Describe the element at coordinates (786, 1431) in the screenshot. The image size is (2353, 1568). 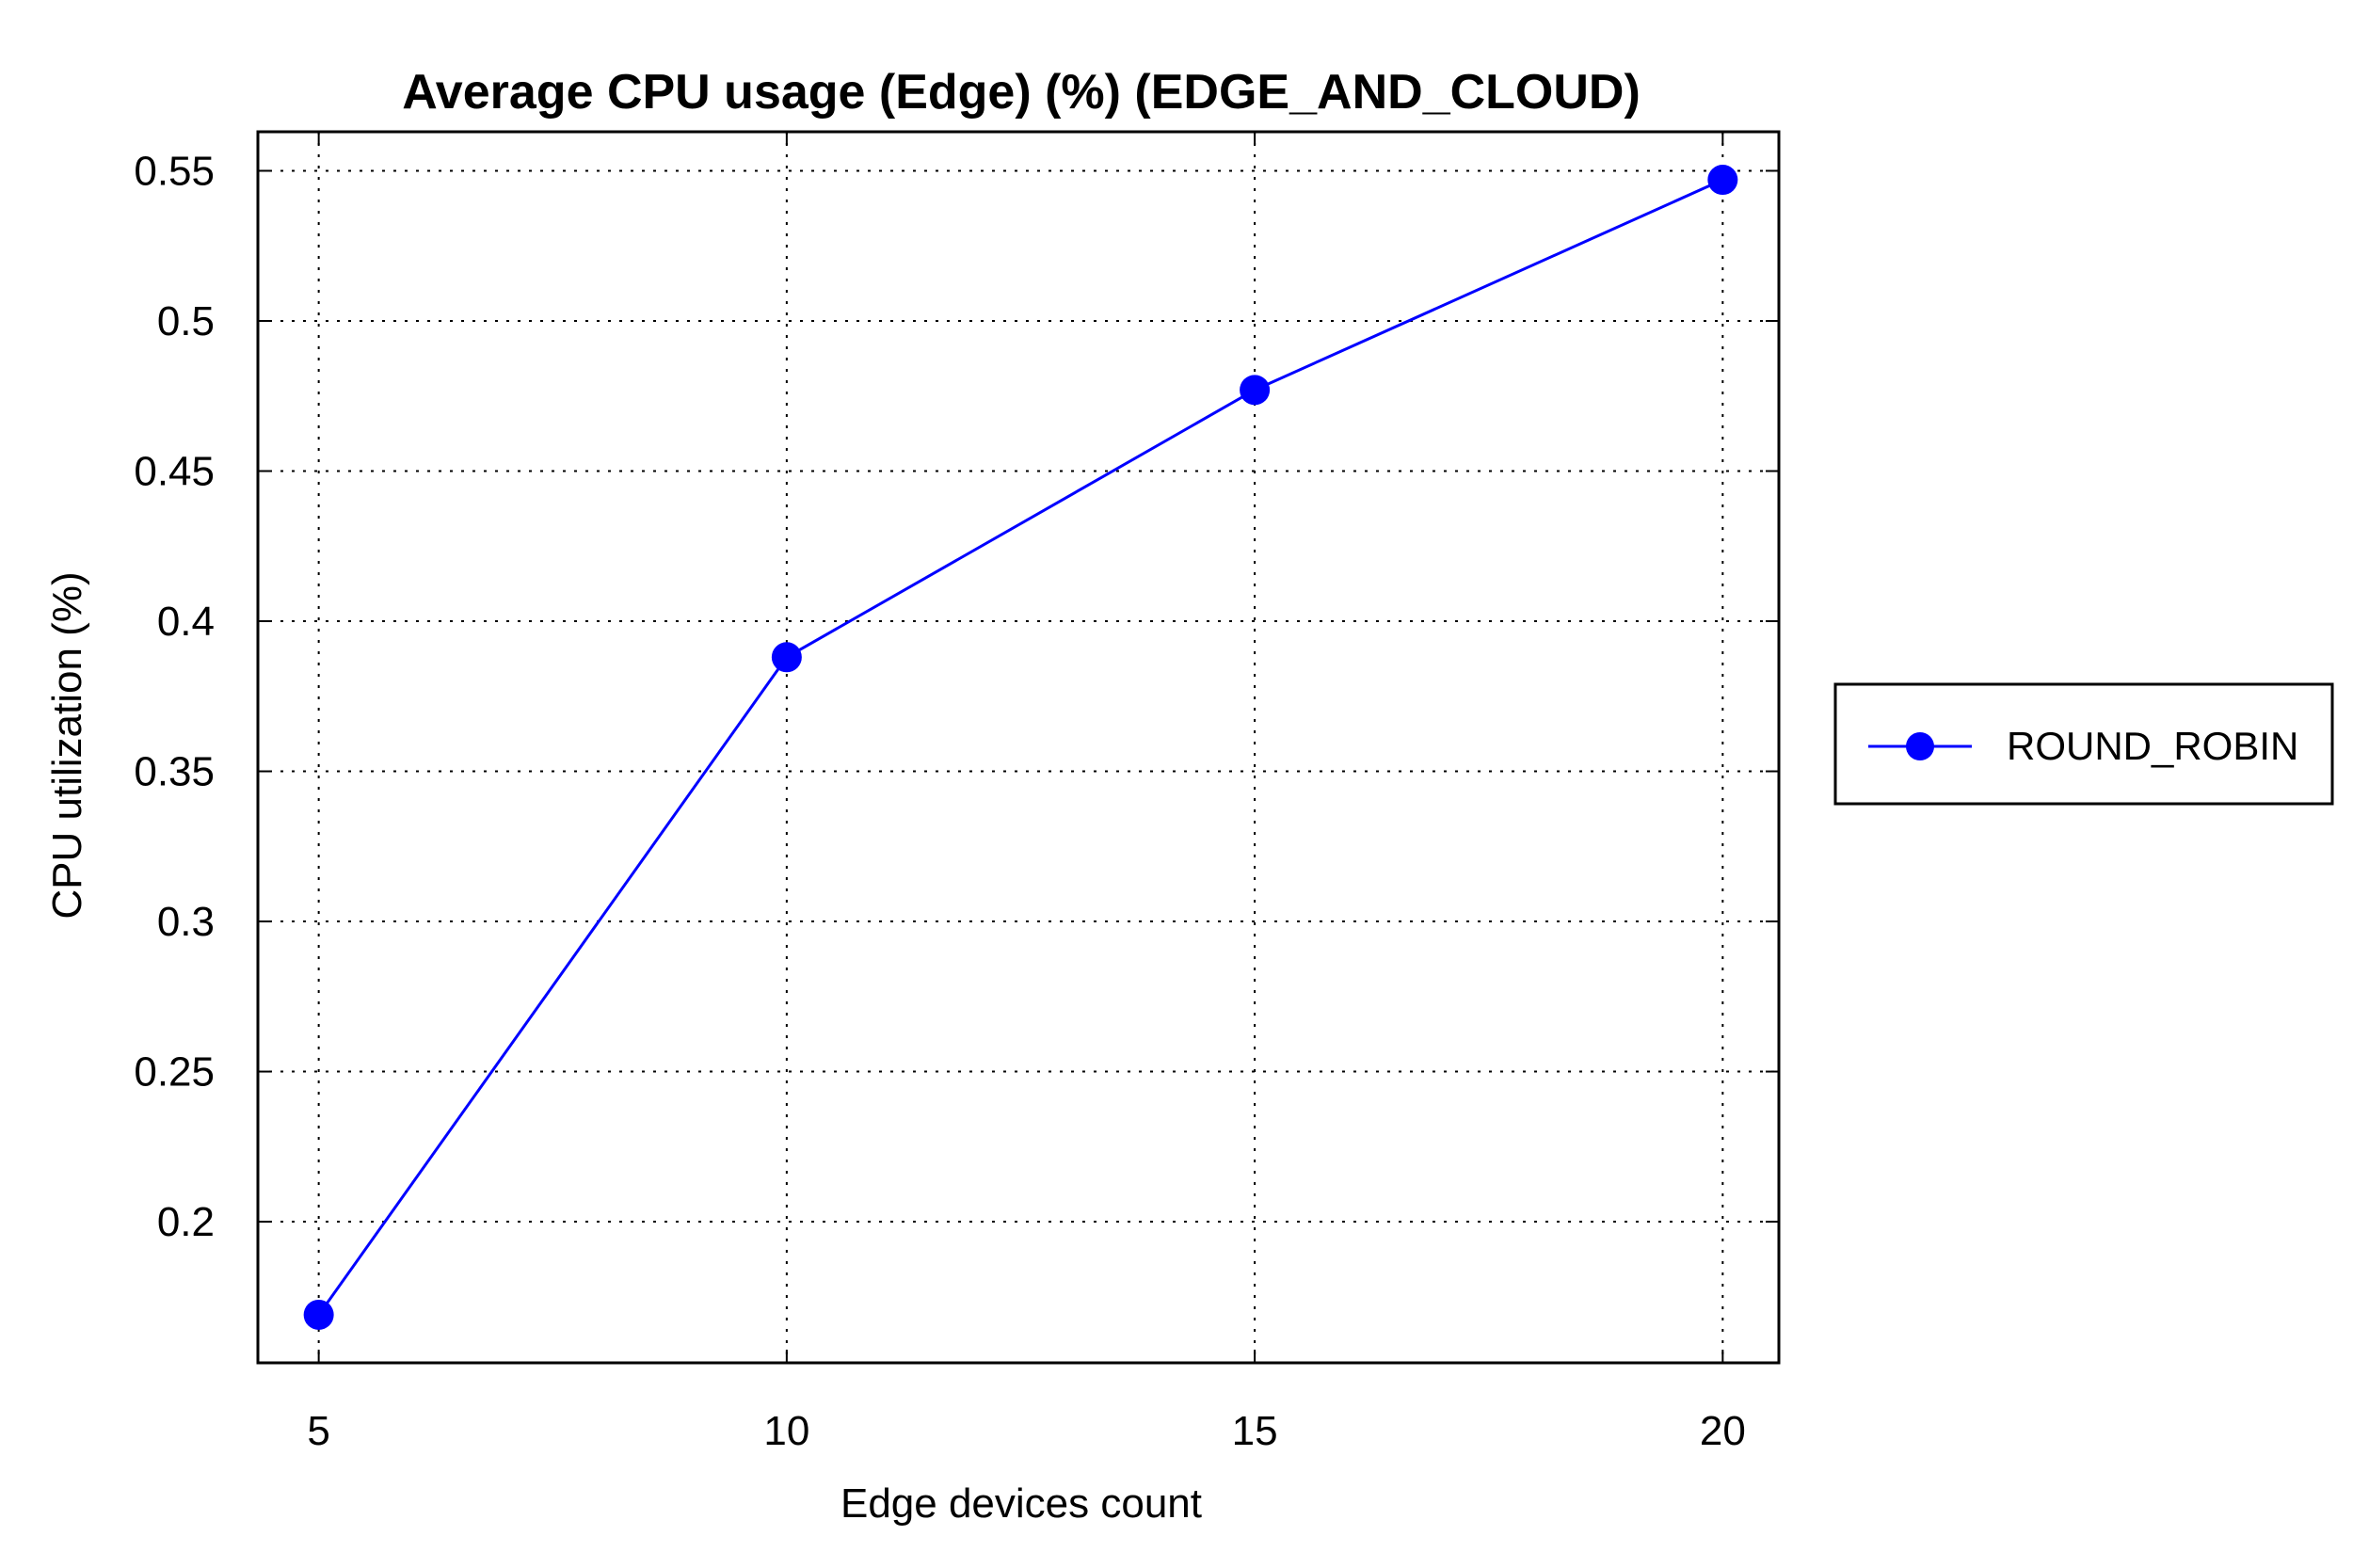
I see `x-tick-label: 10` at that location.